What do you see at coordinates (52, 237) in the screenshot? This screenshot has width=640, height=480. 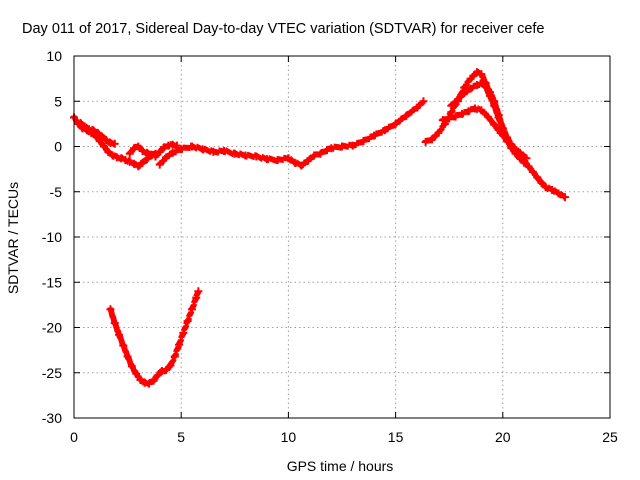 I see `y-tick-label: -10` at bounding box center [52, 237].